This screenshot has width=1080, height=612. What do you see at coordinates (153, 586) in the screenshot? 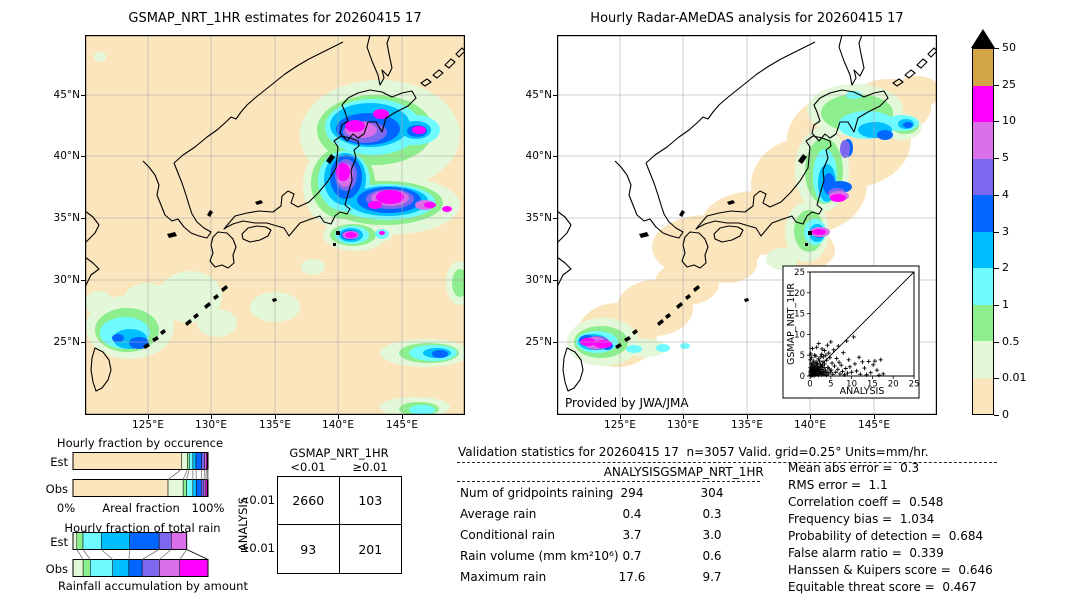
I see `total-rain-caption: Rainfall accumulation by amount` at bounding box center [153, 586].